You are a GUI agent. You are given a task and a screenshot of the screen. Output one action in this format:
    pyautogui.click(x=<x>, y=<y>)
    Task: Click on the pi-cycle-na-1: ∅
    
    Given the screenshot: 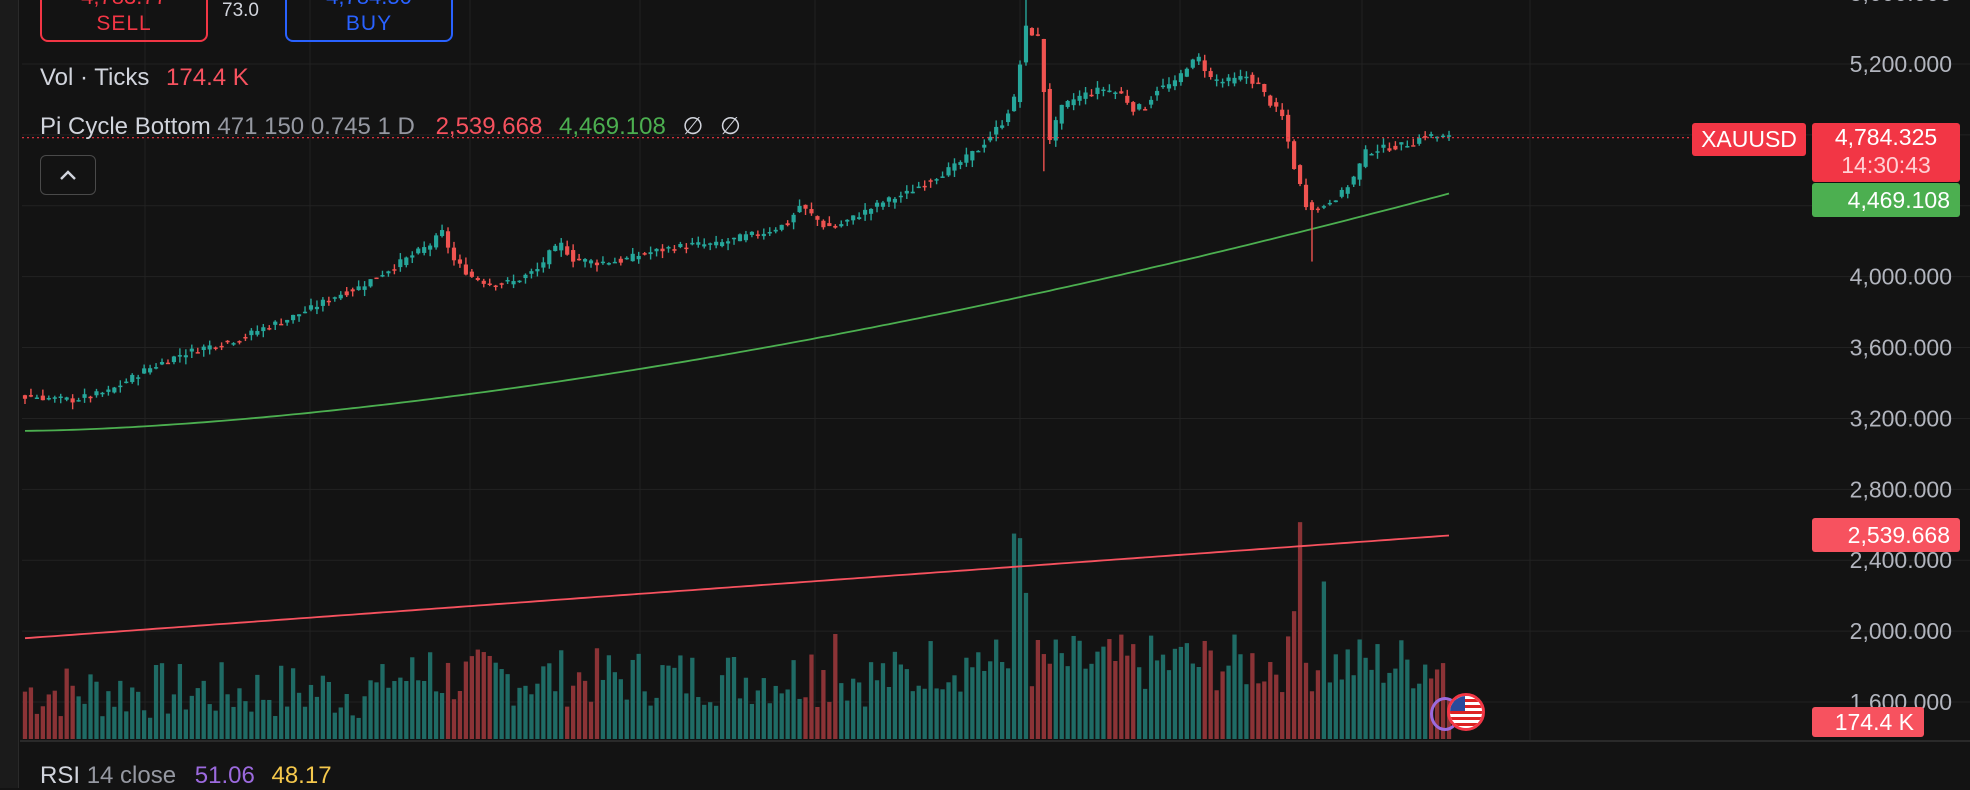 What is the action you would take?
    pyautogui.click(x=693, y=126)
    